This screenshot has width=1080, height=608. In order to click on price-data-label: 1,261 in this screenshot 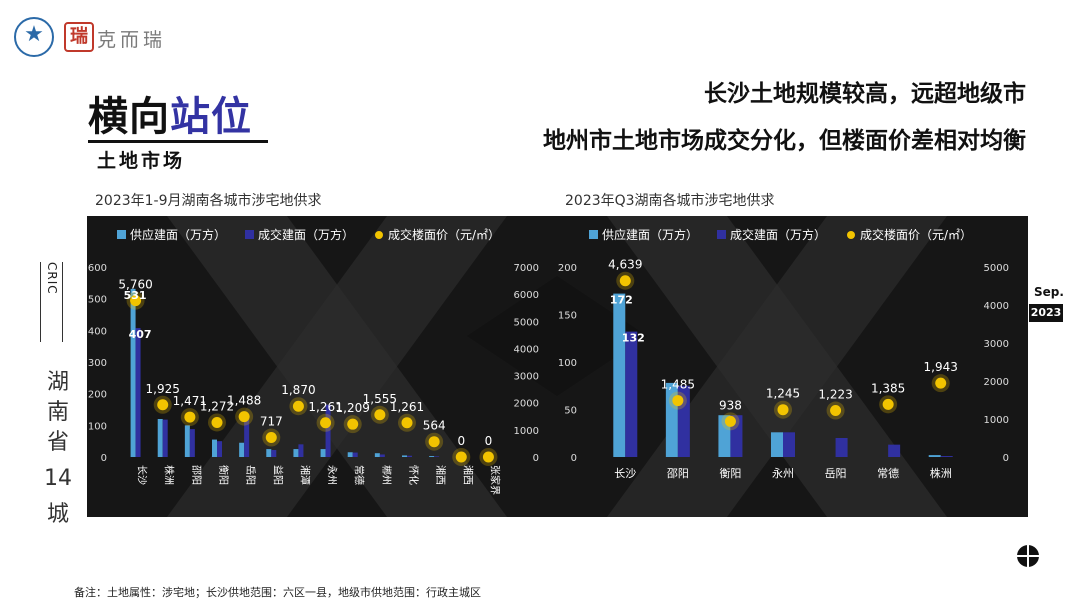, I will do `click(325, 407)`.